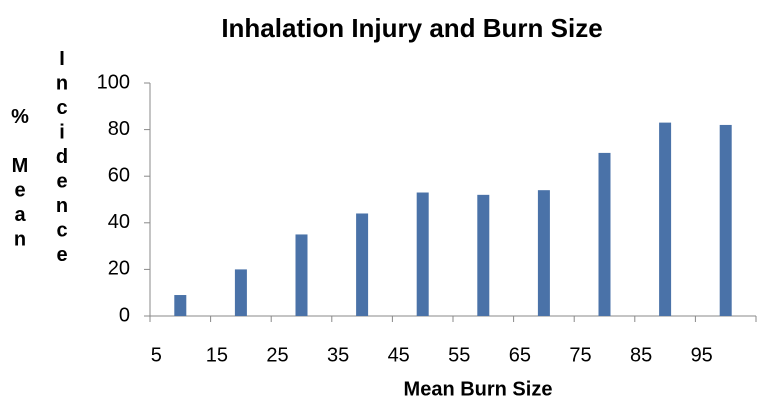 The image size is (758, 403). I want to click on chart-title: Inhalation Injury and Burn Size, so click(411, 28).